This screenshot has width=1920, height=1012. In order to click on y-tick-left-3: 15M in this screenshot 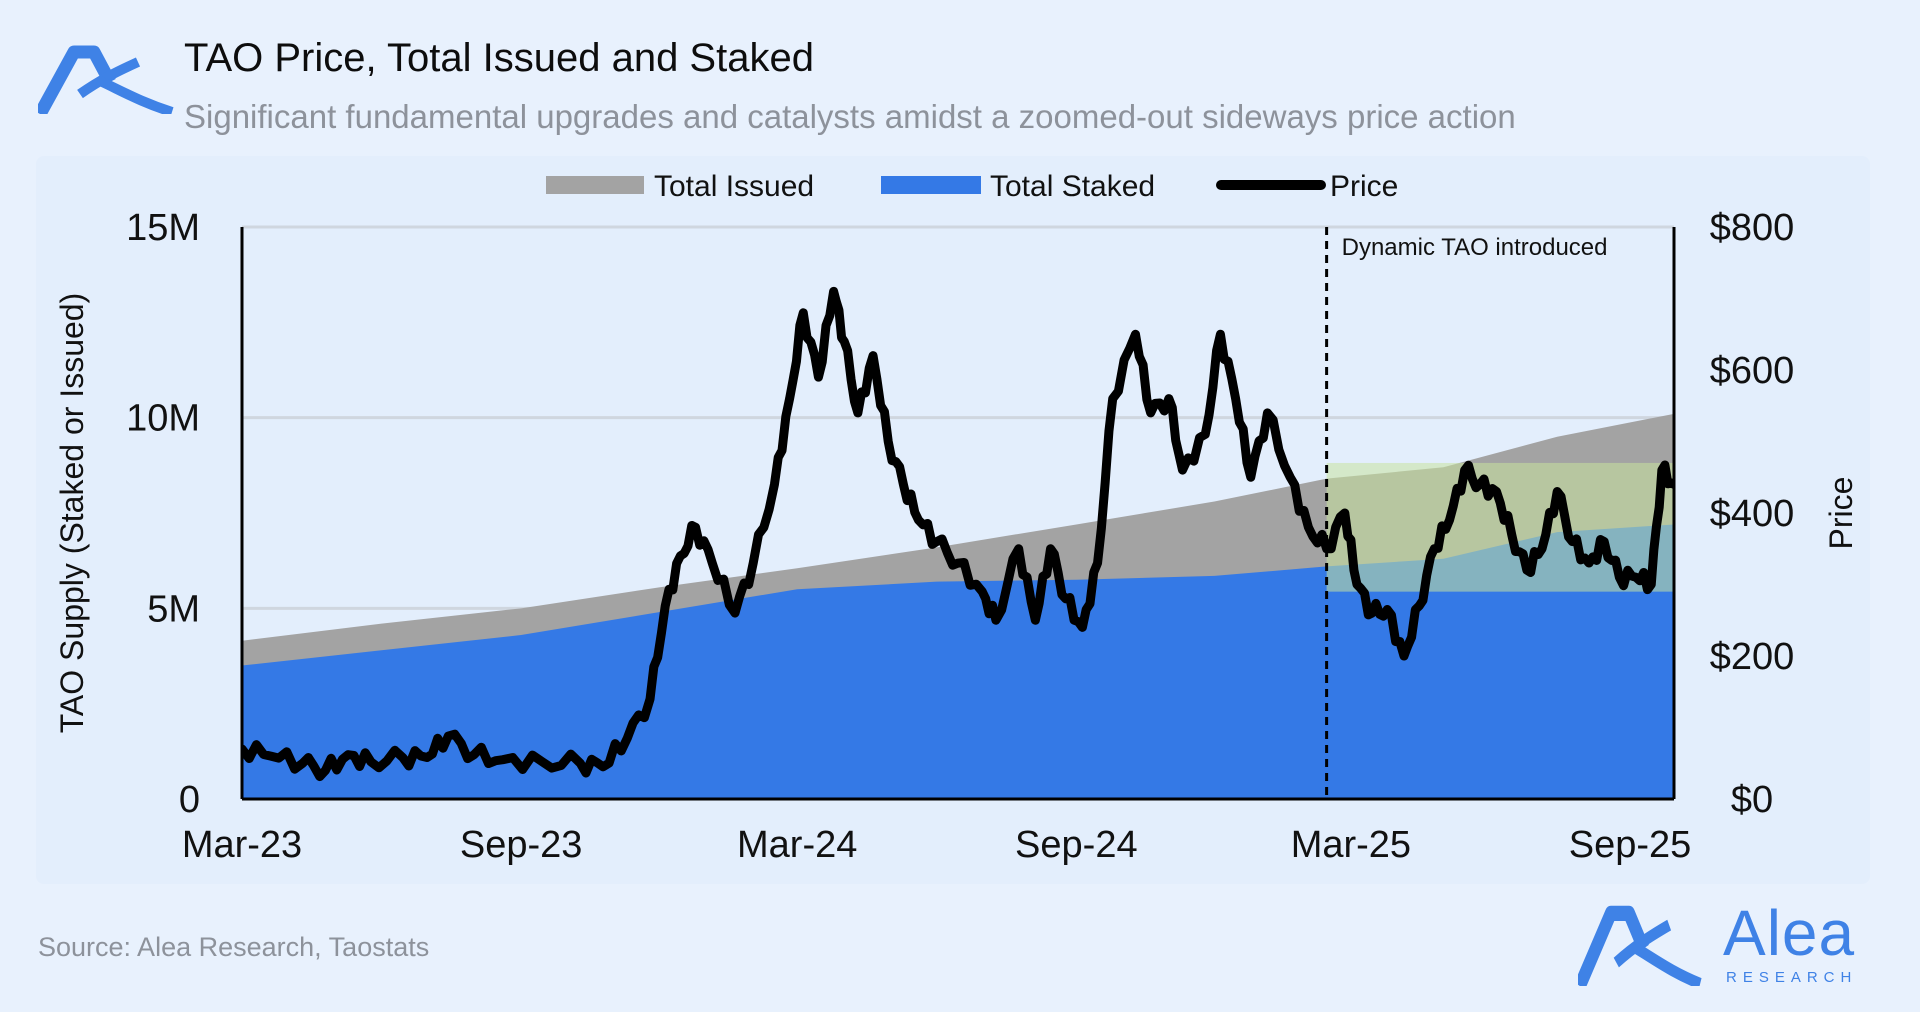, I will do `click(163, 228)`.